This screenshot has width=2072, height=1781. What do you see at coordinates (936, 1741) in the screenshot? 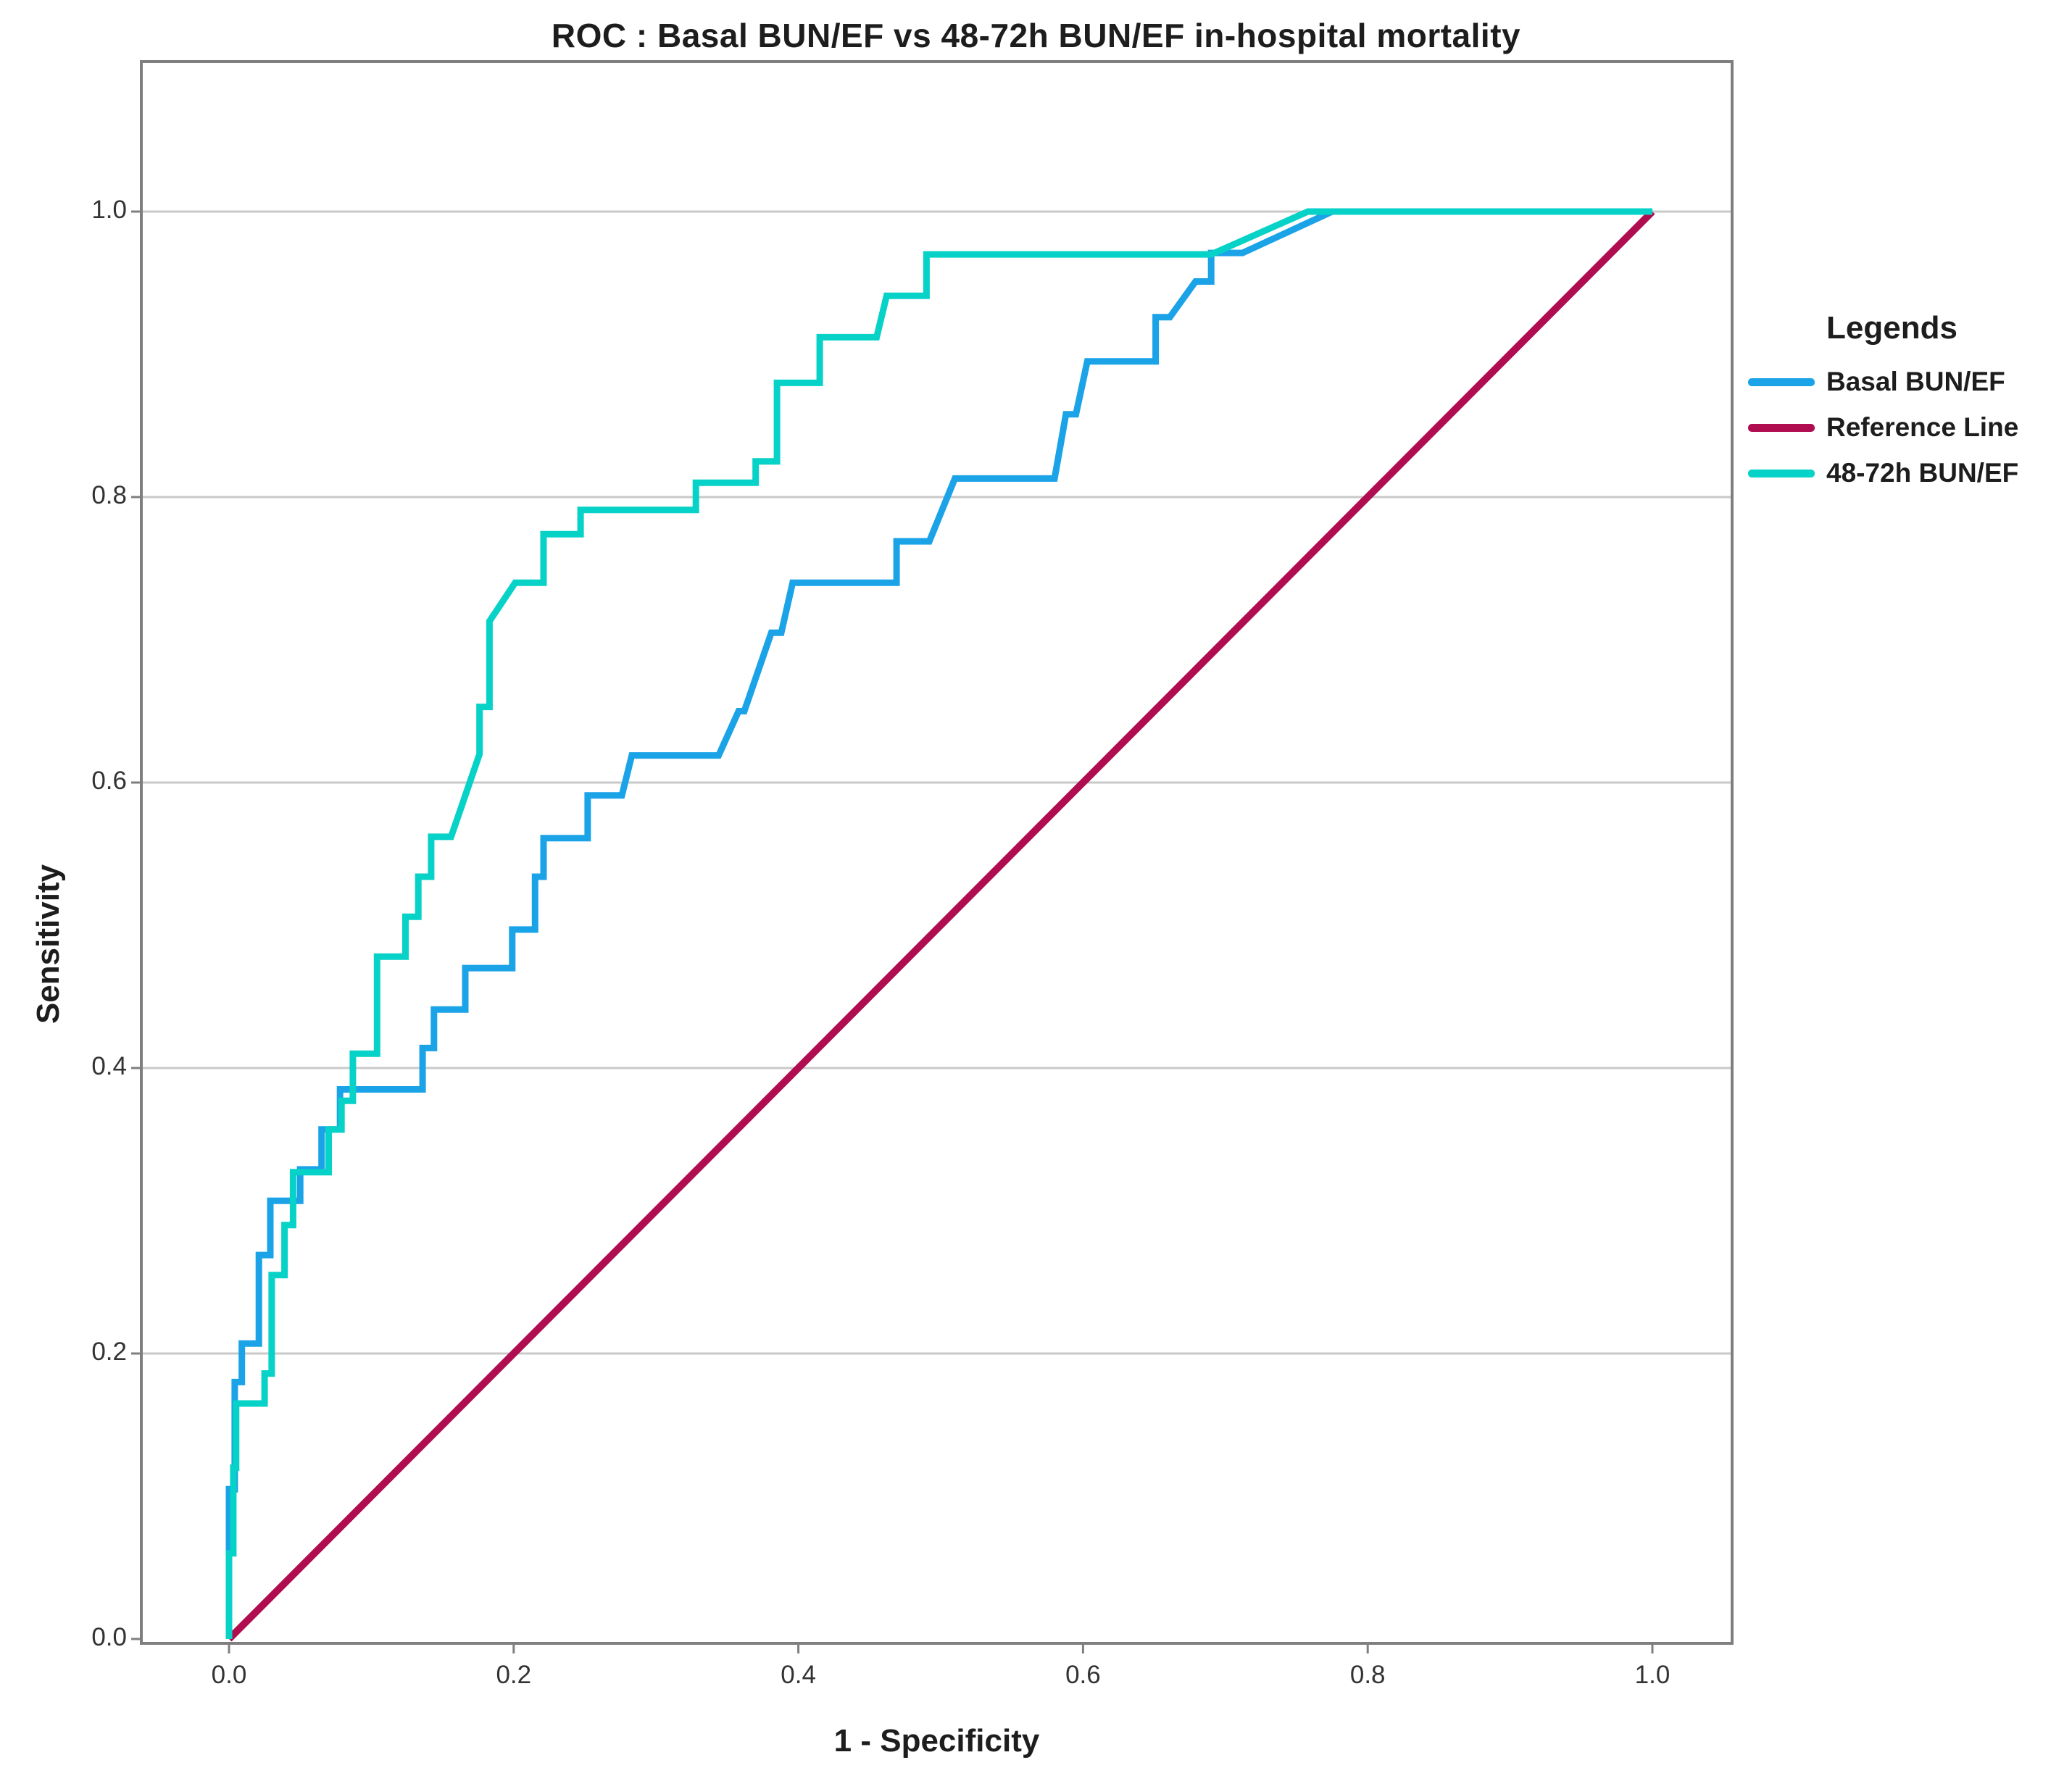
I see `x-axis-title: 1 - Specificity` at bounding box center [936, 1741].